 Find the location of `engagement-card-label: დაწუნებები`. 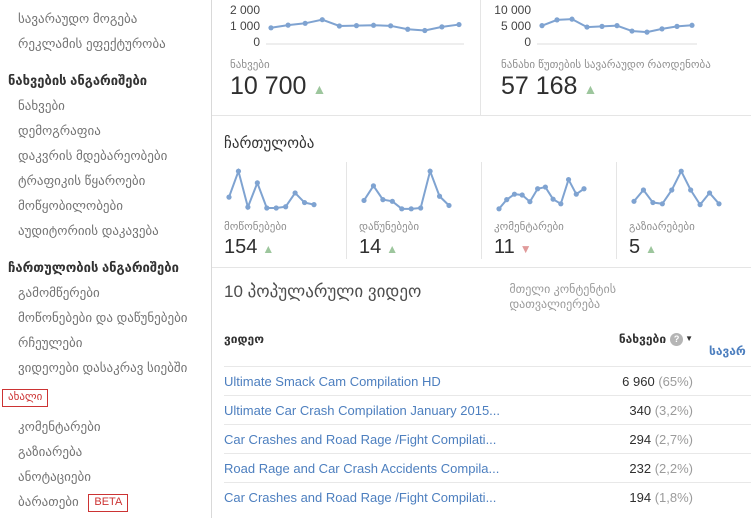

engagement-card-label: დაწუნებები is located at coordinates (389, 227).